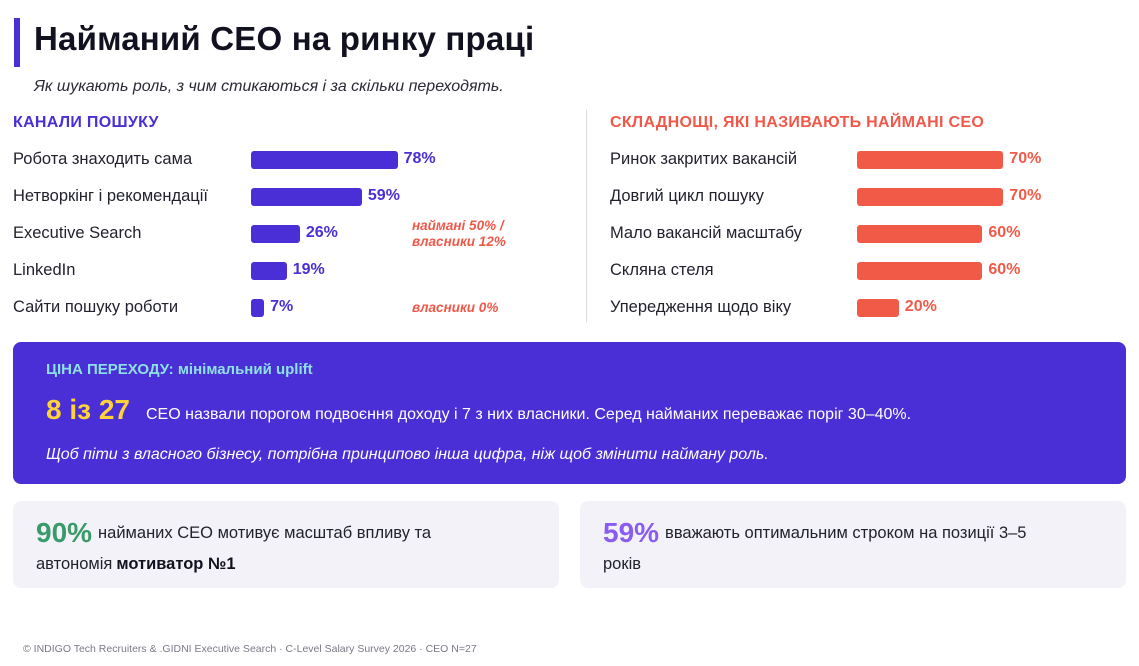 The image size is (1139, 666). Describe the element at coordinates (308, 269) in the screenshot. I see `bar-value-label: 19%` at that location.